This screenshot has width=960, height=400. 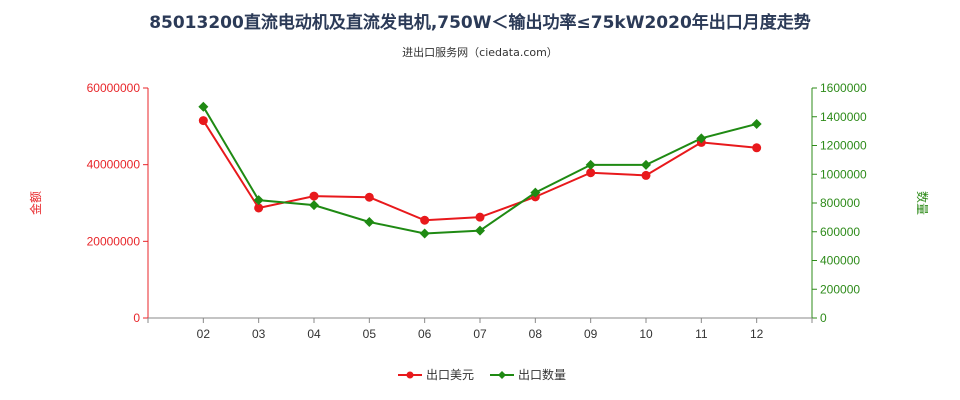 What do you see at coordinates (701, 334) in the screenshot?
I see `x-tick-label: 11` at bounding box center [701, 334].